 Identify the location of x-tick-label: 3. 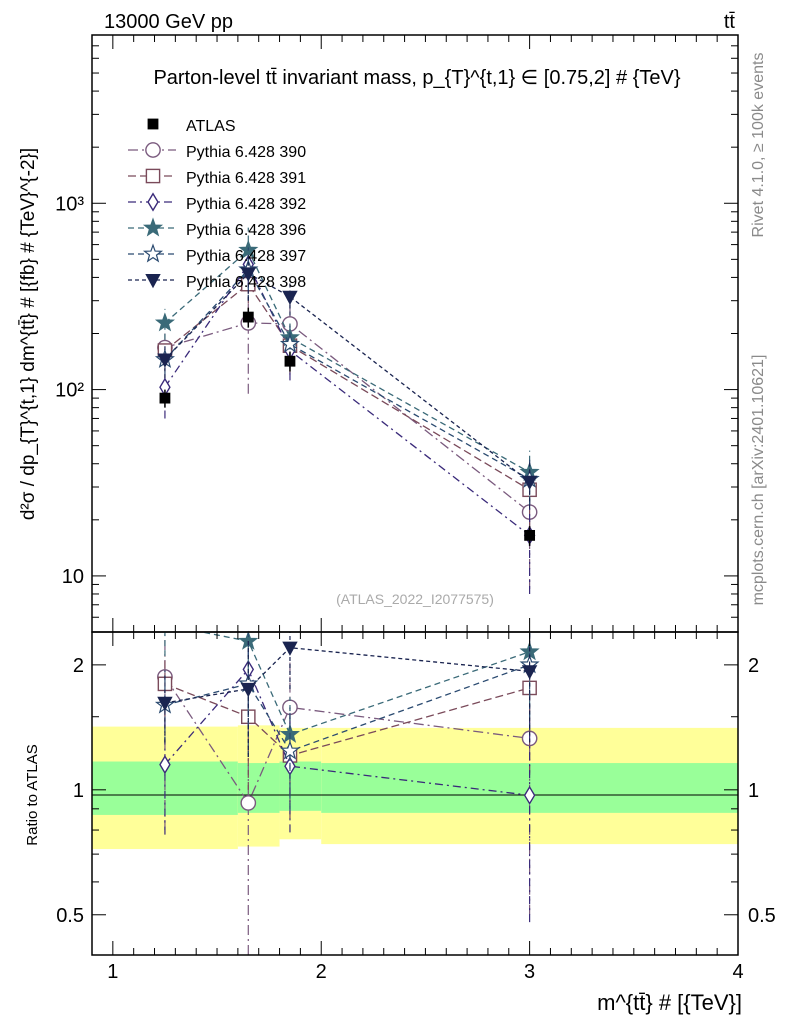
(529, 972).